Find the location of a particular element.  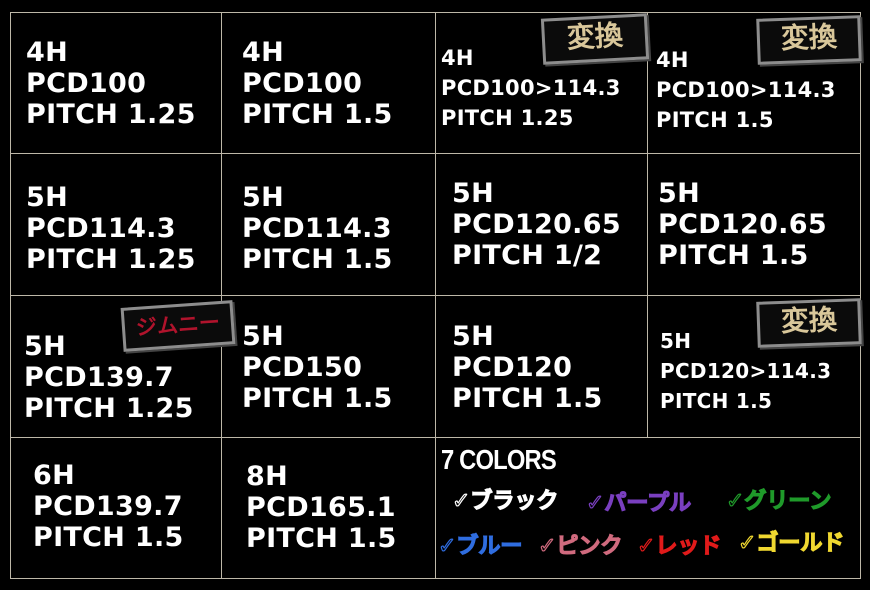

color-item-green: ✓グリーン is located at coordinates (778, 501).